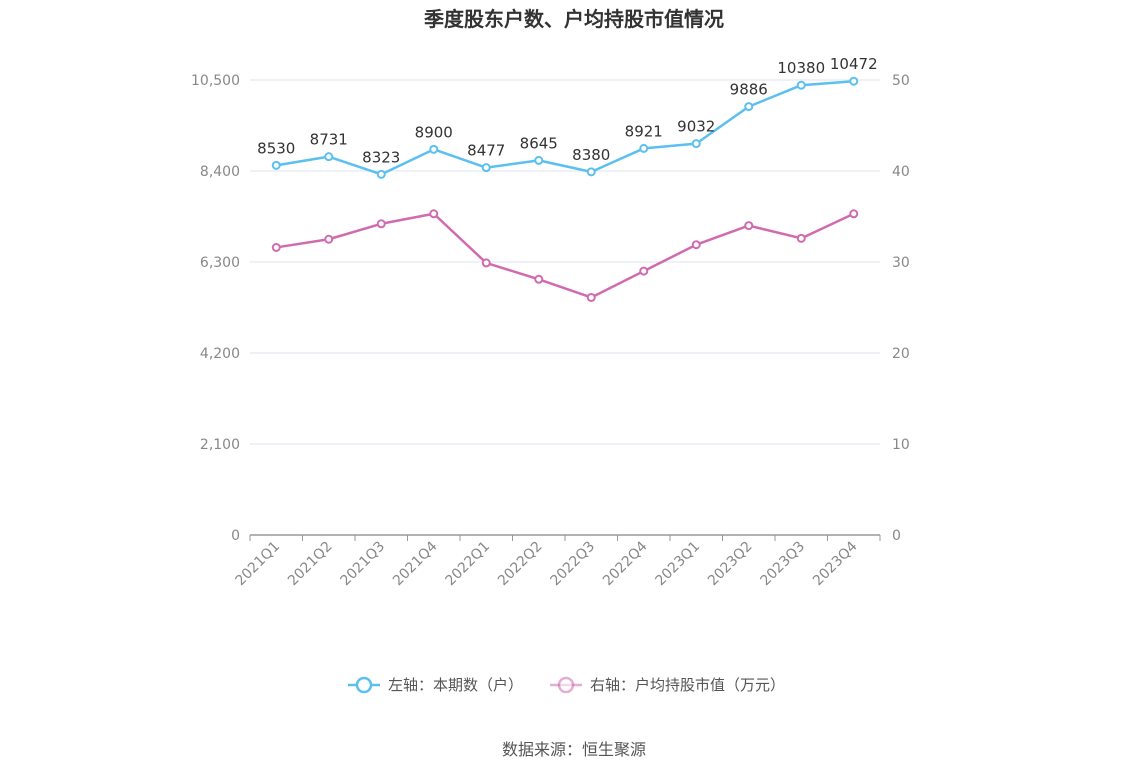 This screenshot has height=776, width=1148. Describe the element at coordinates (677, 564) in the screenshot. I see `x-axis-tick-label: 2023Q1` at that location.